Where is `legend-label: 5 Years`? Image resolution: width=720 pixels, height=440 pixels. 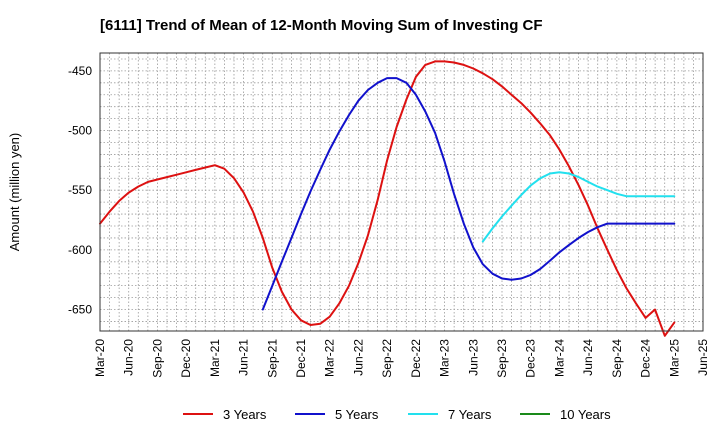 legend-label: 5 Years is located at coordinates (357, 414).